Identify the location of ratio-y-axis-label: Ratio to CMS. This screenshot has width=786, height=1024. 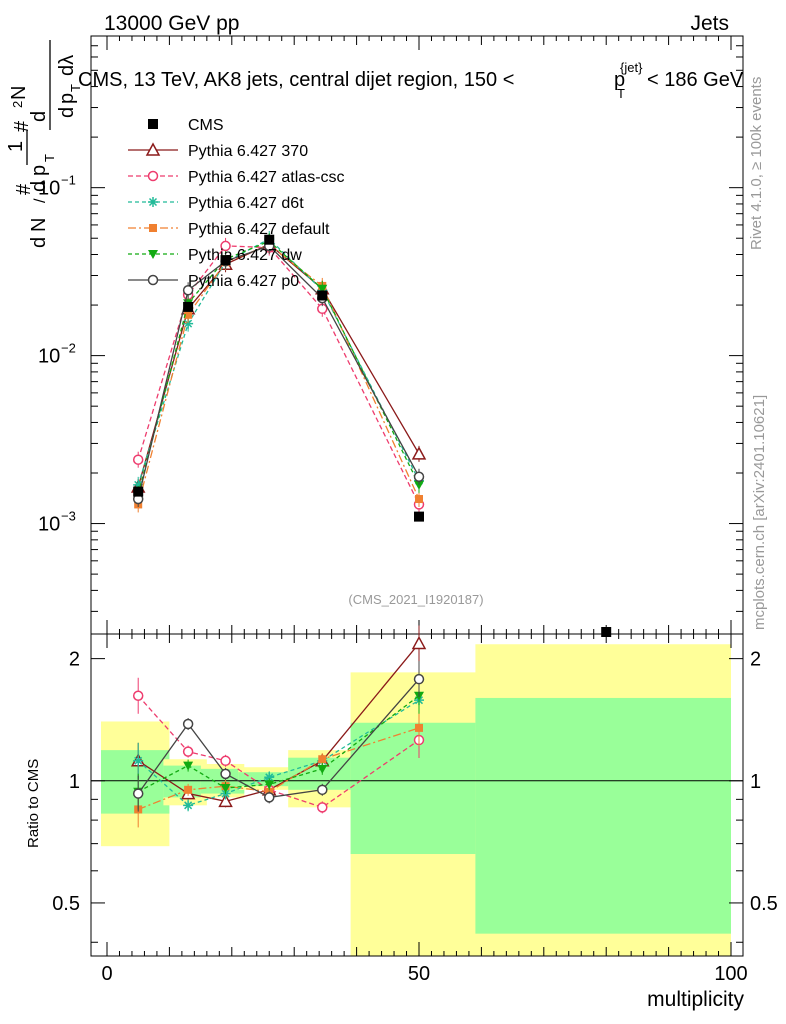
(33, 803).